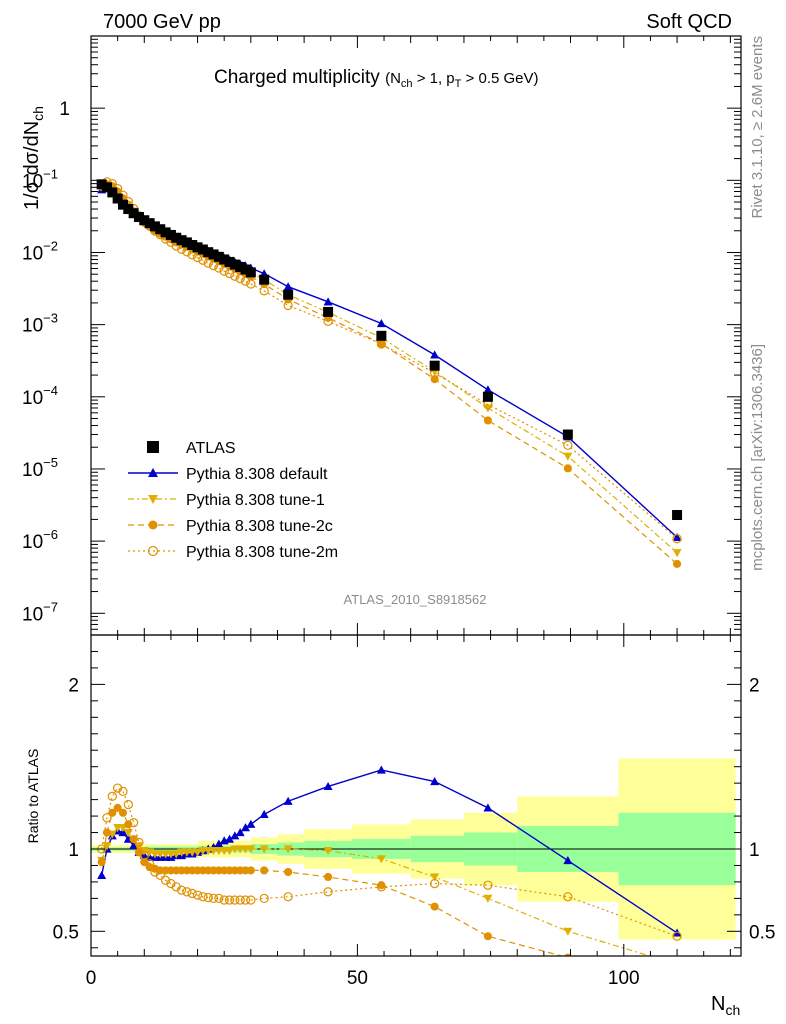 This screenshot has width=786, height=1024. Describe the element at coordinates (389, 862) in the screenshot. I see `ratio-line-tune2m` at that location.